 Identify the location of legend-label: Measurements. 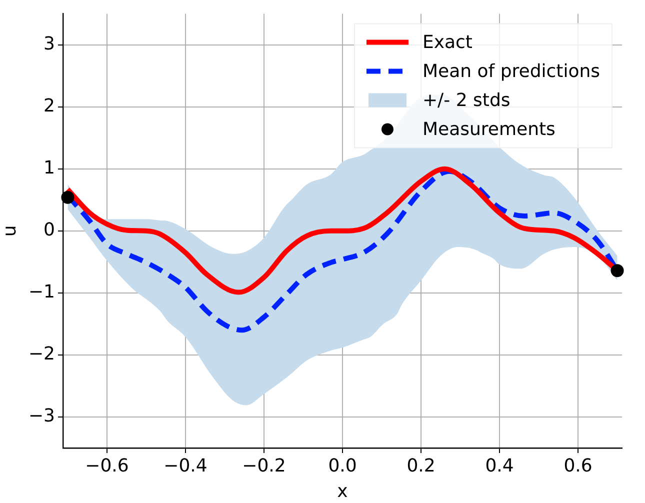
(489, 129).